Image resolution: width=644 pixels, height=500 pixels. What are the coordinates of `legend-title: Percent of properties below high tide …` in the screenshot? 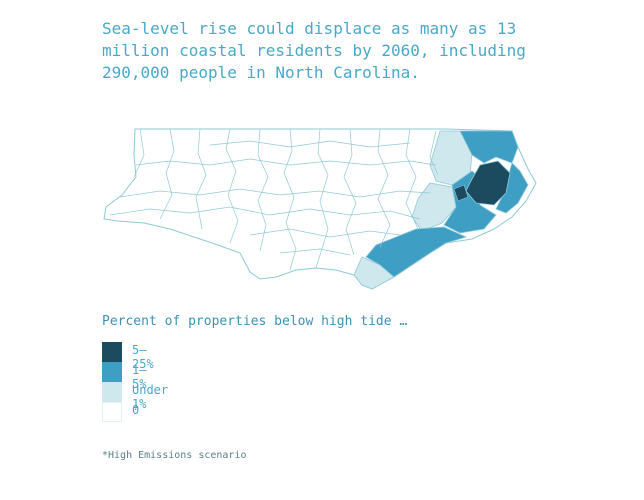 It's located at (255, 321).